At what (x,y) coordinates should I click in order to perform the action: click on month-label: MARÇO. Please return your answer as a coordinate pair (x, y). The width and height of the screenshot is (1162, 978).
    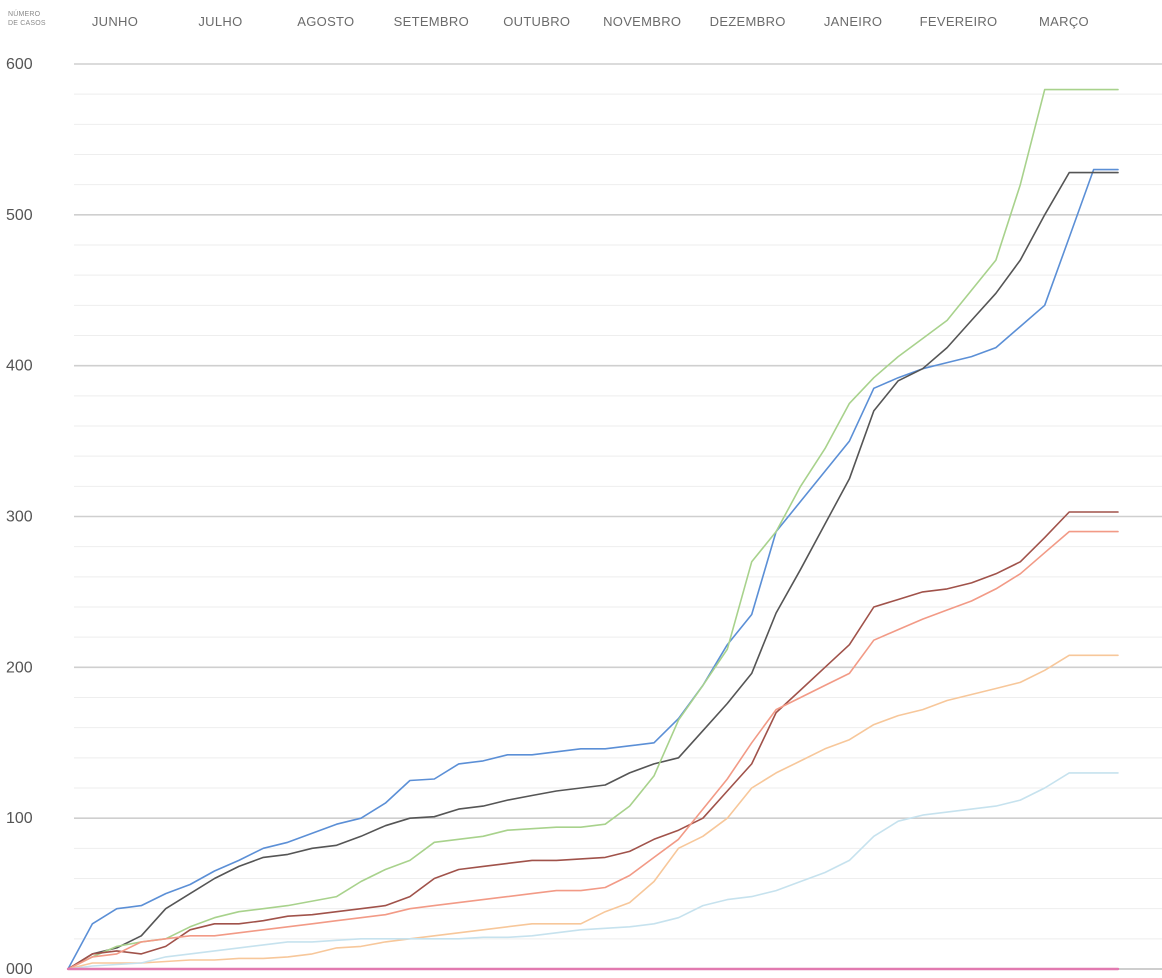
    Looking at the image, I should click on (1064, 21).